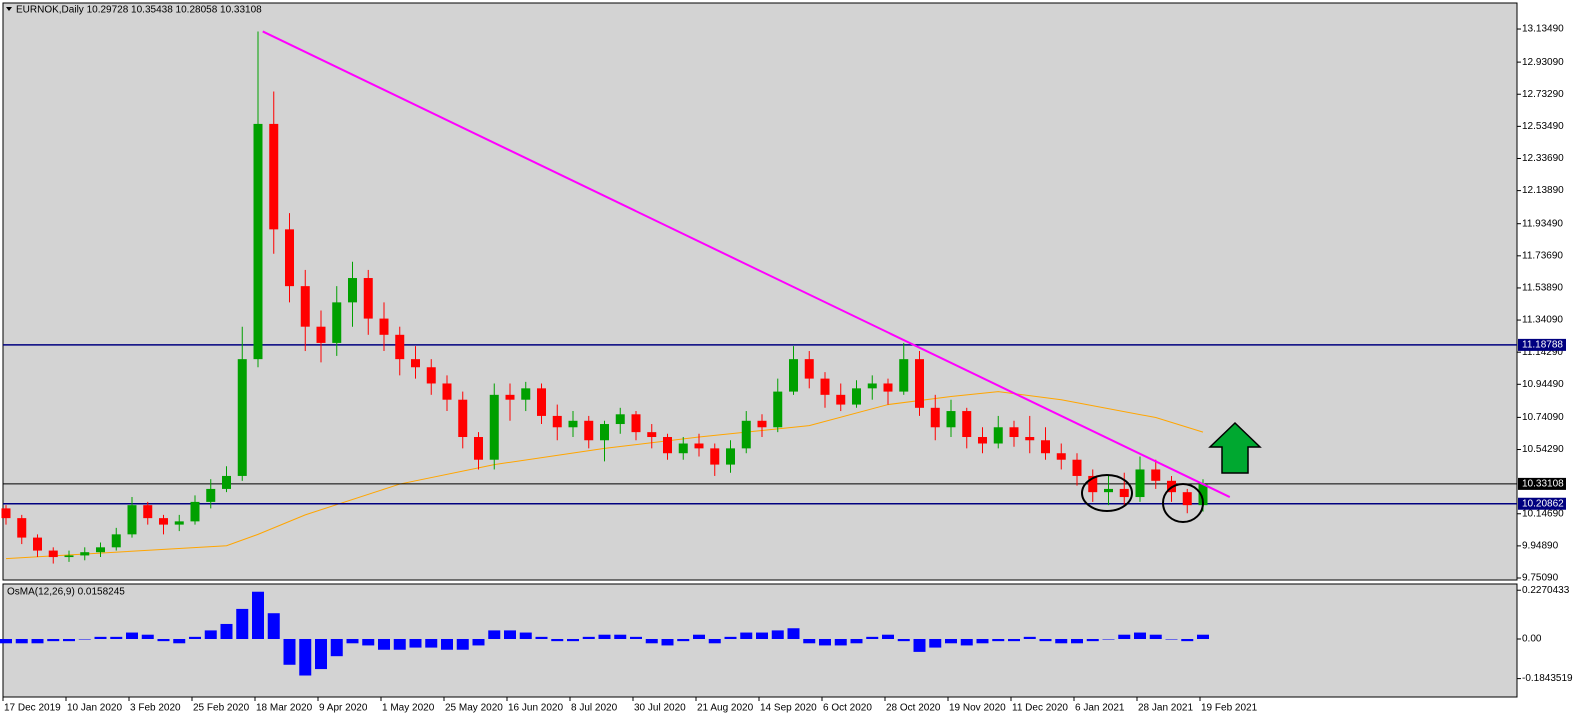 The height and width of the screenshot is (716, 1596). What do you see at coordinates (32, 708) in the screenshot?
I see `x-tick-label: 17 Dec 2019` at bounding box center [32, 708].